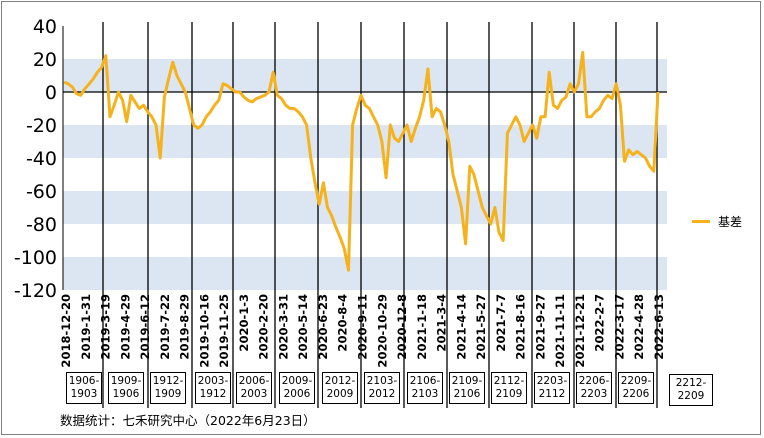 The width and height of the screenshot is (764, 438). What do you see at coordinates (382, 388) in the screenshot?
I see `contract-box: 2103- 2012` at bounding box center [382, 388].